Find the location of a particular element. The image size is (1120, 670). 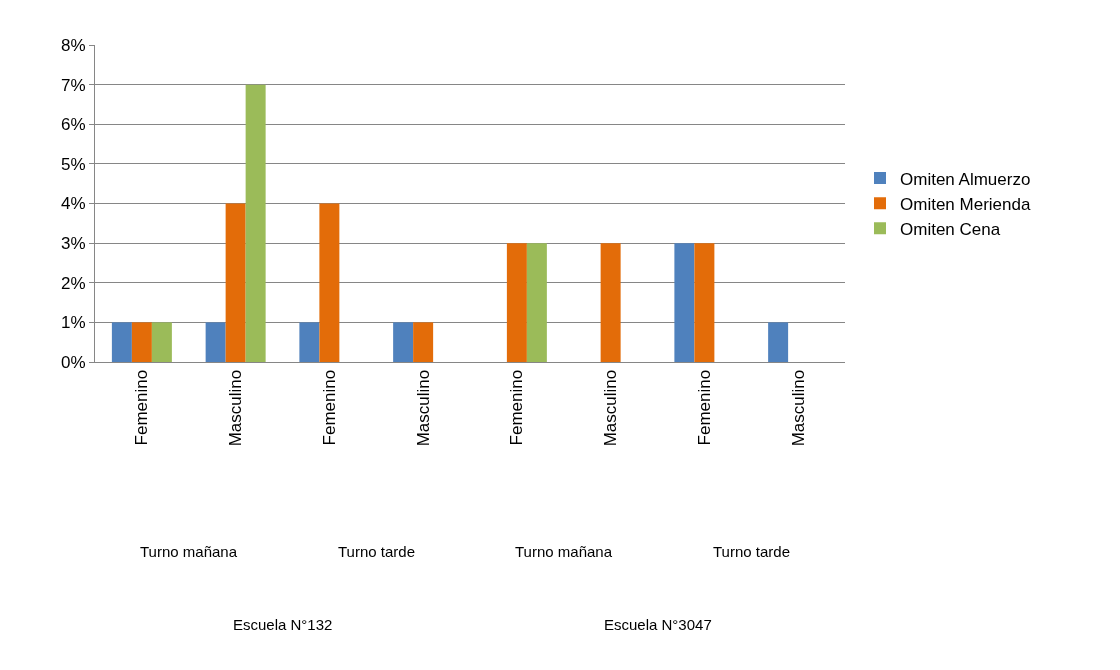

y-tick-label: 0% is located at coordinates (73, 362).